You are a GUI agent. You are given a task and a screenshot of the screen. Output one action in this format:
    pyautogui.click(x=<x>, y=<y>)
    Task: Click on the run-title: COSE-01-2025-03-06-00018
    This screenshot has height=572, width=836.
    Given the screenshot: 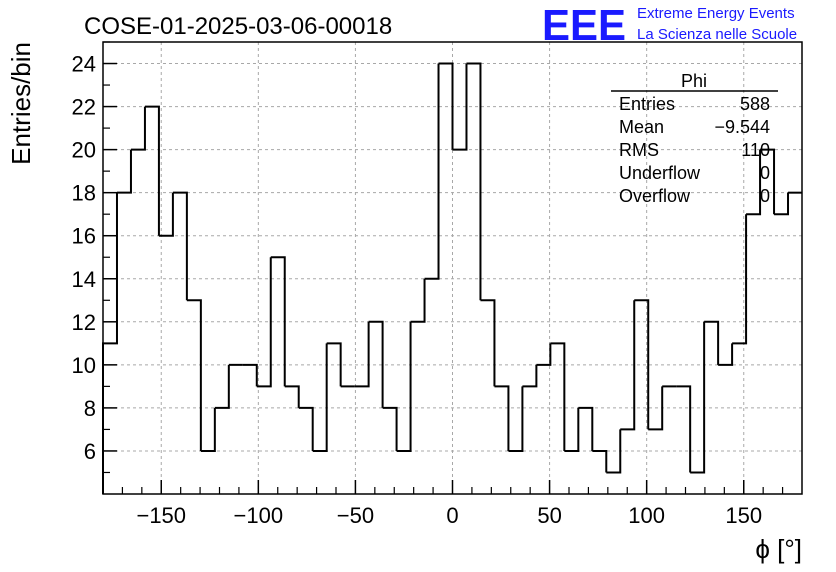 What is the action you would take?
    pyautogui.click(x=238, y=26)
    